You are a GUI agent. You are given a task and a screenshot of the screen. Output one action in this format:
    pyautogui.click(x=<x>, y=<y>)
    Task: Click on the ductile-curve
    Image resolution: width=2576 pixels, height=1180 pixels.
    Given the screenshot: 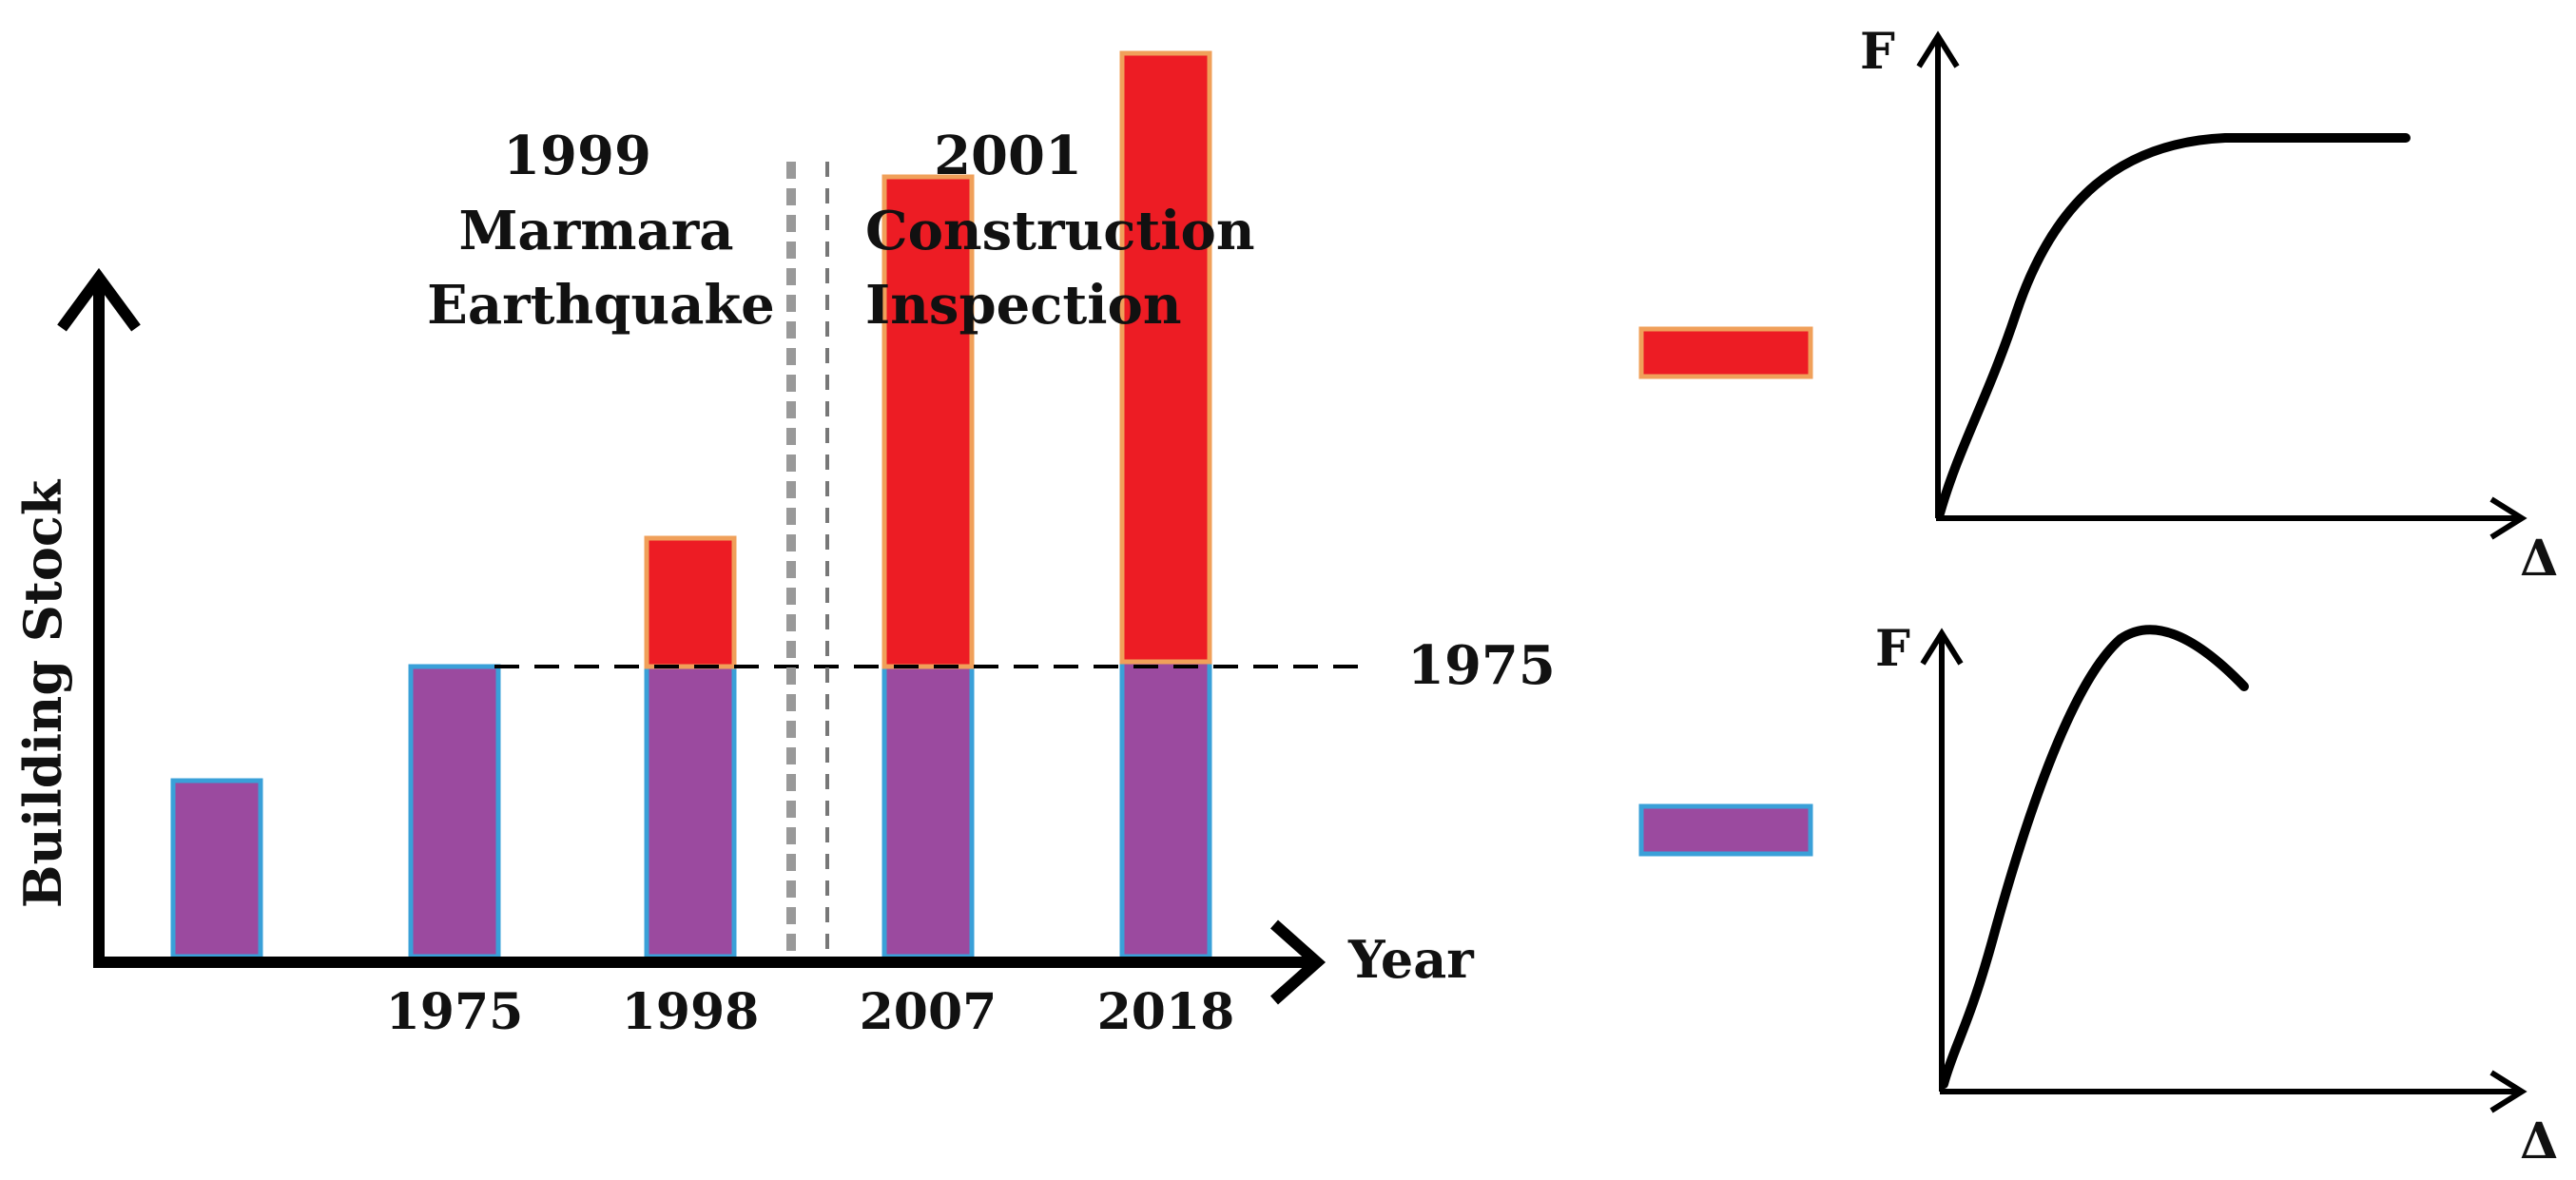 What is the action you would take?
    pyautogui.click(x=2173, y=325)
    